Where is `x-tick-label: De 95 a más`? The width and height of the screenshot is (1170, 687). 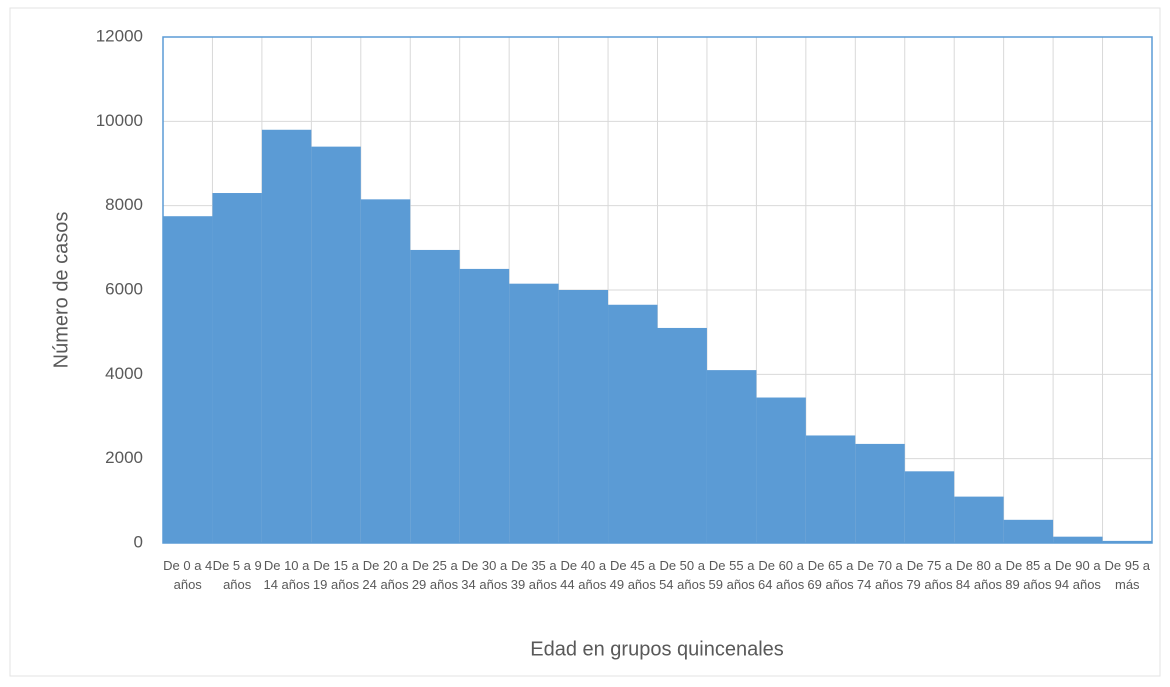
x-tick-label: De 95 a más is located at coordinates (1127, 575).